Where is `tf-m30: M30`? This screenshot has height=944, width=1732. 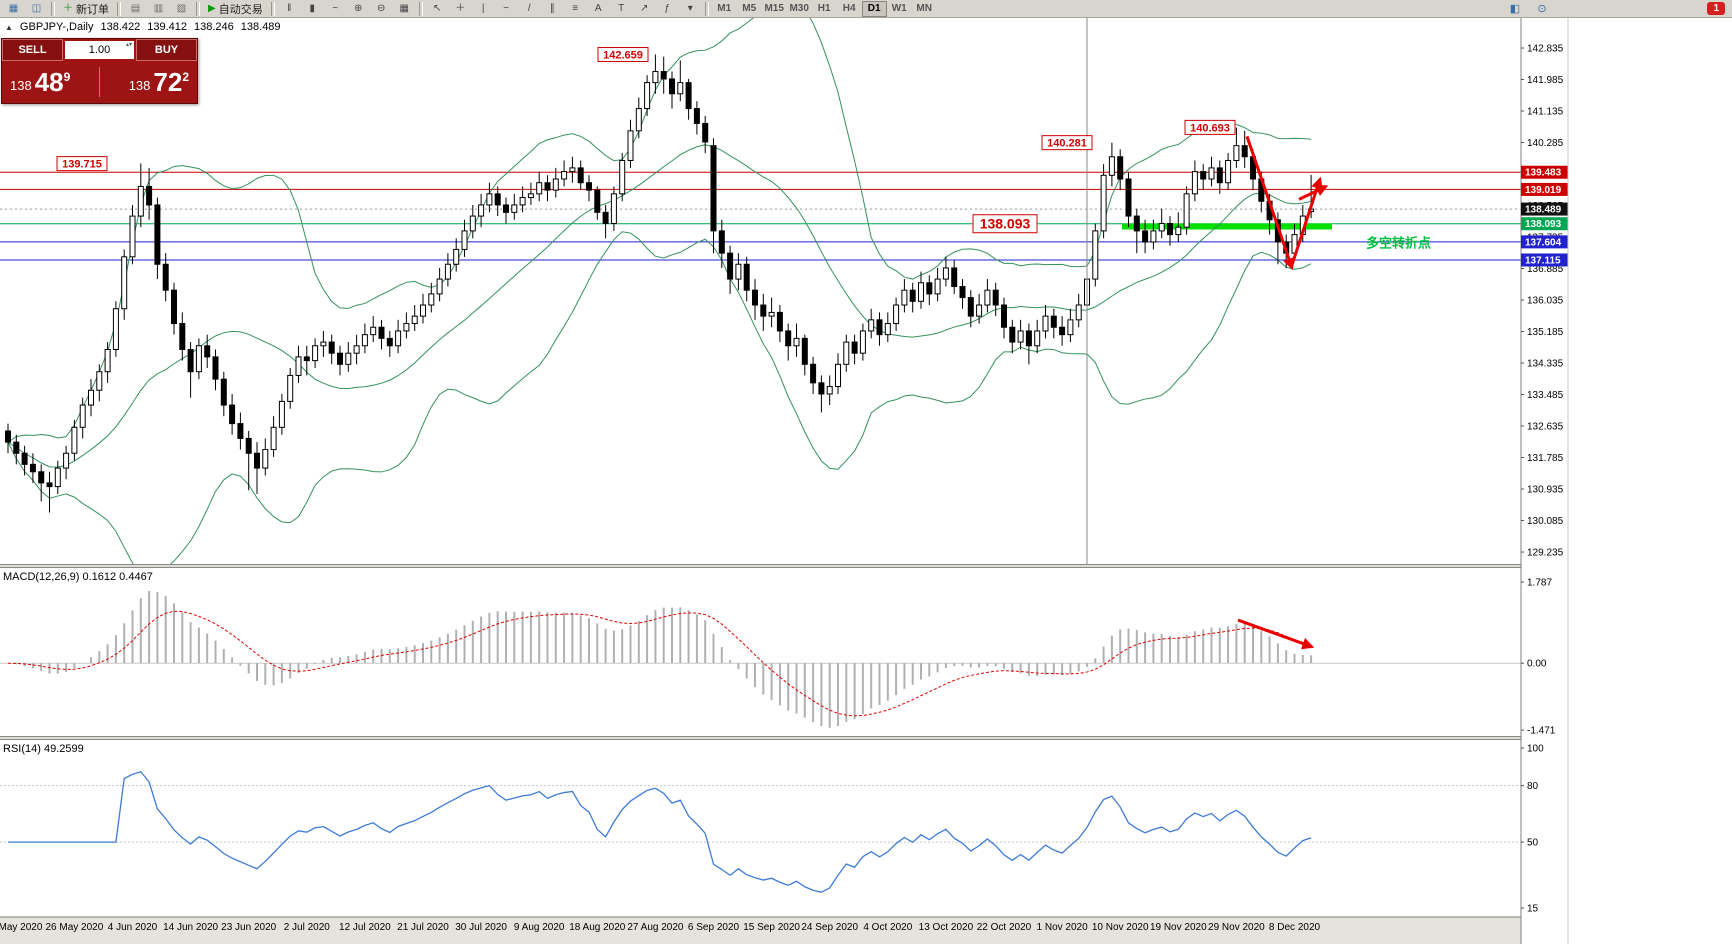
tf-m30: M30 is located at coordinates (799, 8).